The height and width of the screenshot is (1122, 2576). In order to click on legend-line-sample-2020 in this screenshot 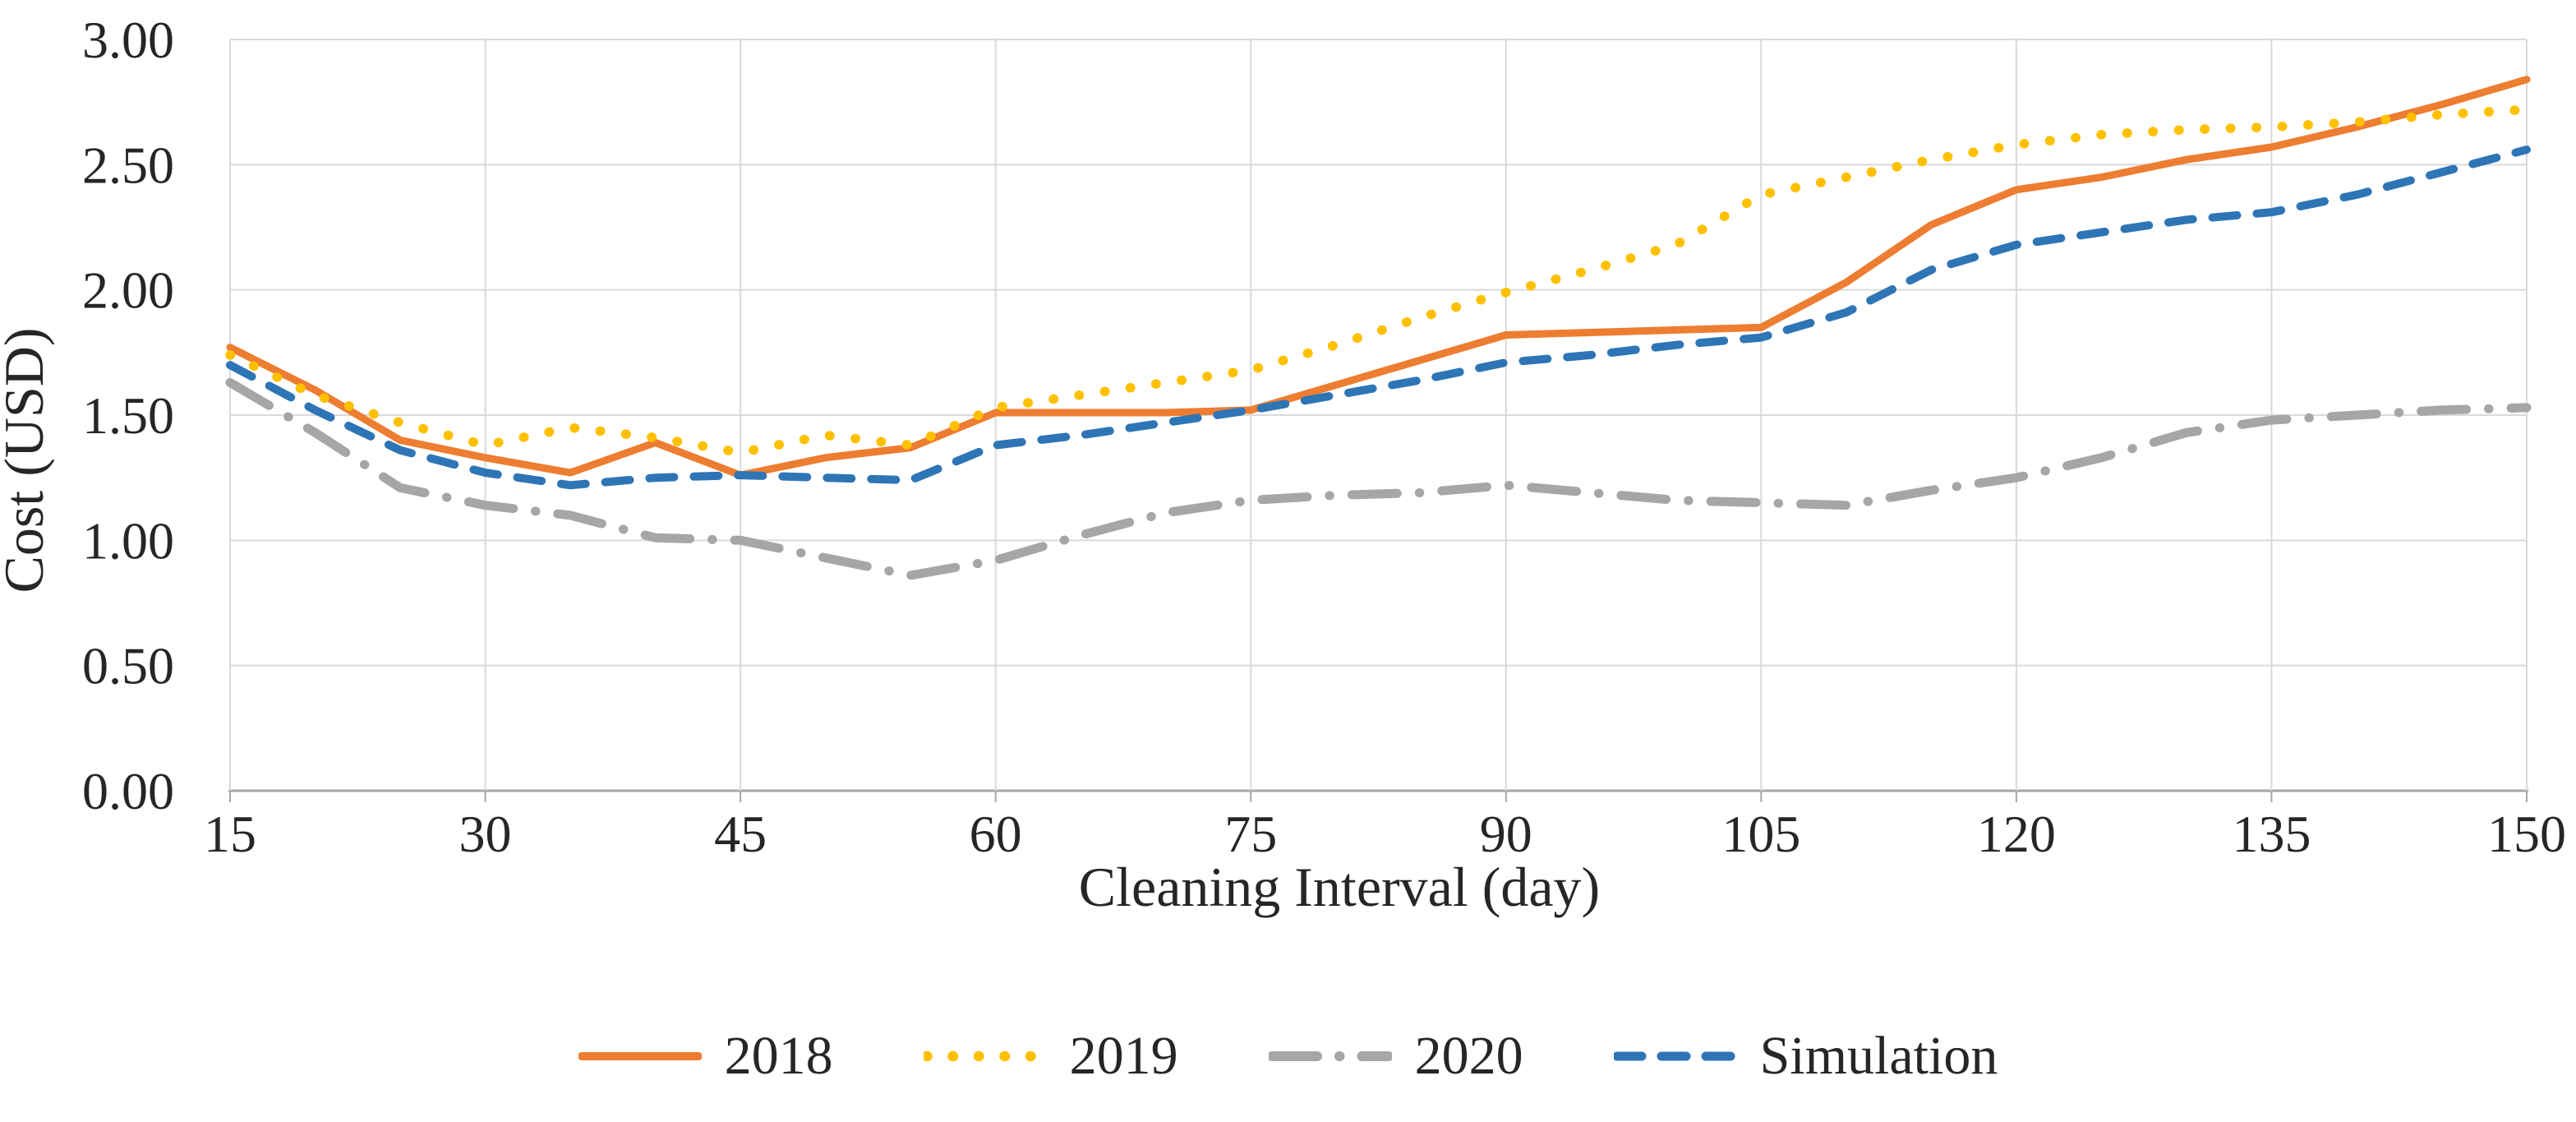, I will do `click(1330, 1056)`.